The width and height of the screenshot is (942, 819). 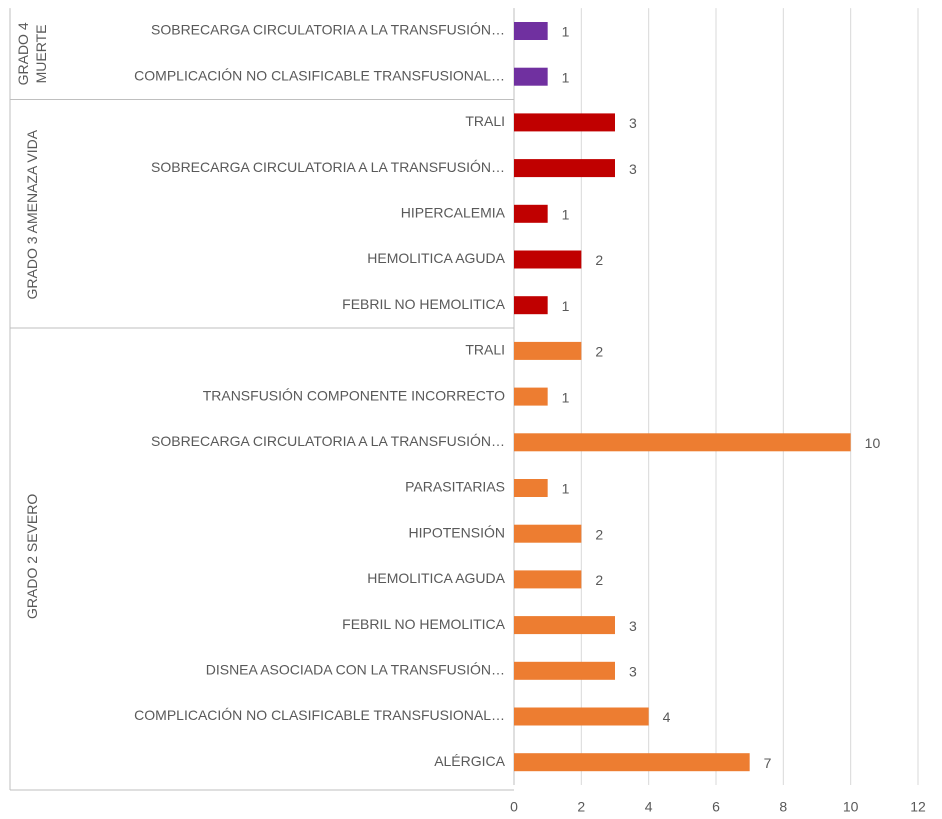 I want to click on x-tick-label: 12, so click(x=918, y=807).